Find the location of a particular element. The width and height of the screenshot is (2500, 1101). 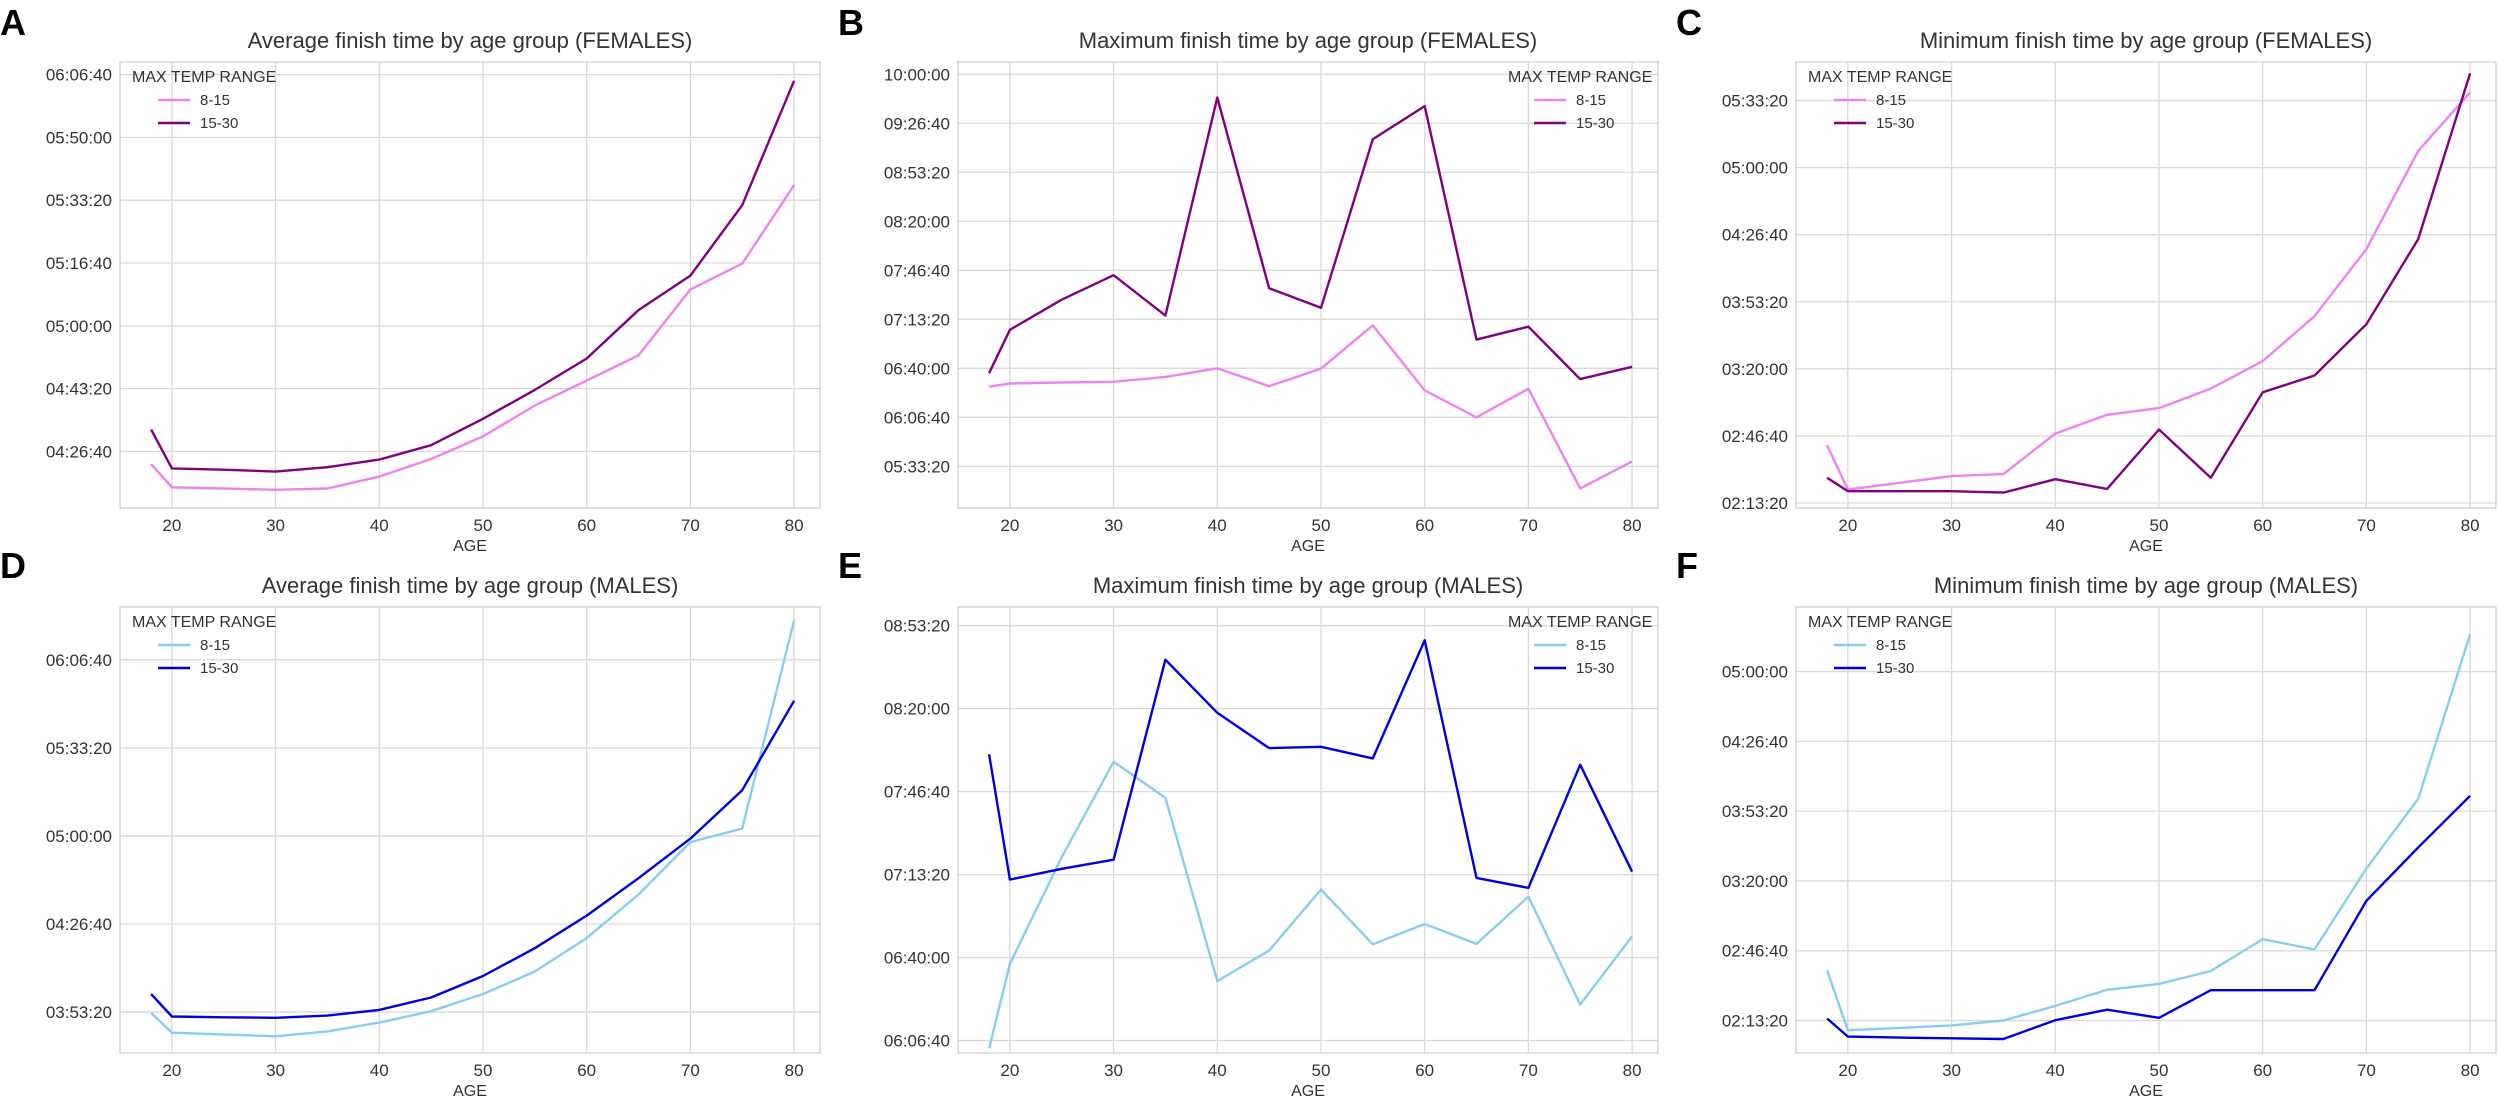

y-tick-label: 03:53:20 is located at coordinates (1755, 811).